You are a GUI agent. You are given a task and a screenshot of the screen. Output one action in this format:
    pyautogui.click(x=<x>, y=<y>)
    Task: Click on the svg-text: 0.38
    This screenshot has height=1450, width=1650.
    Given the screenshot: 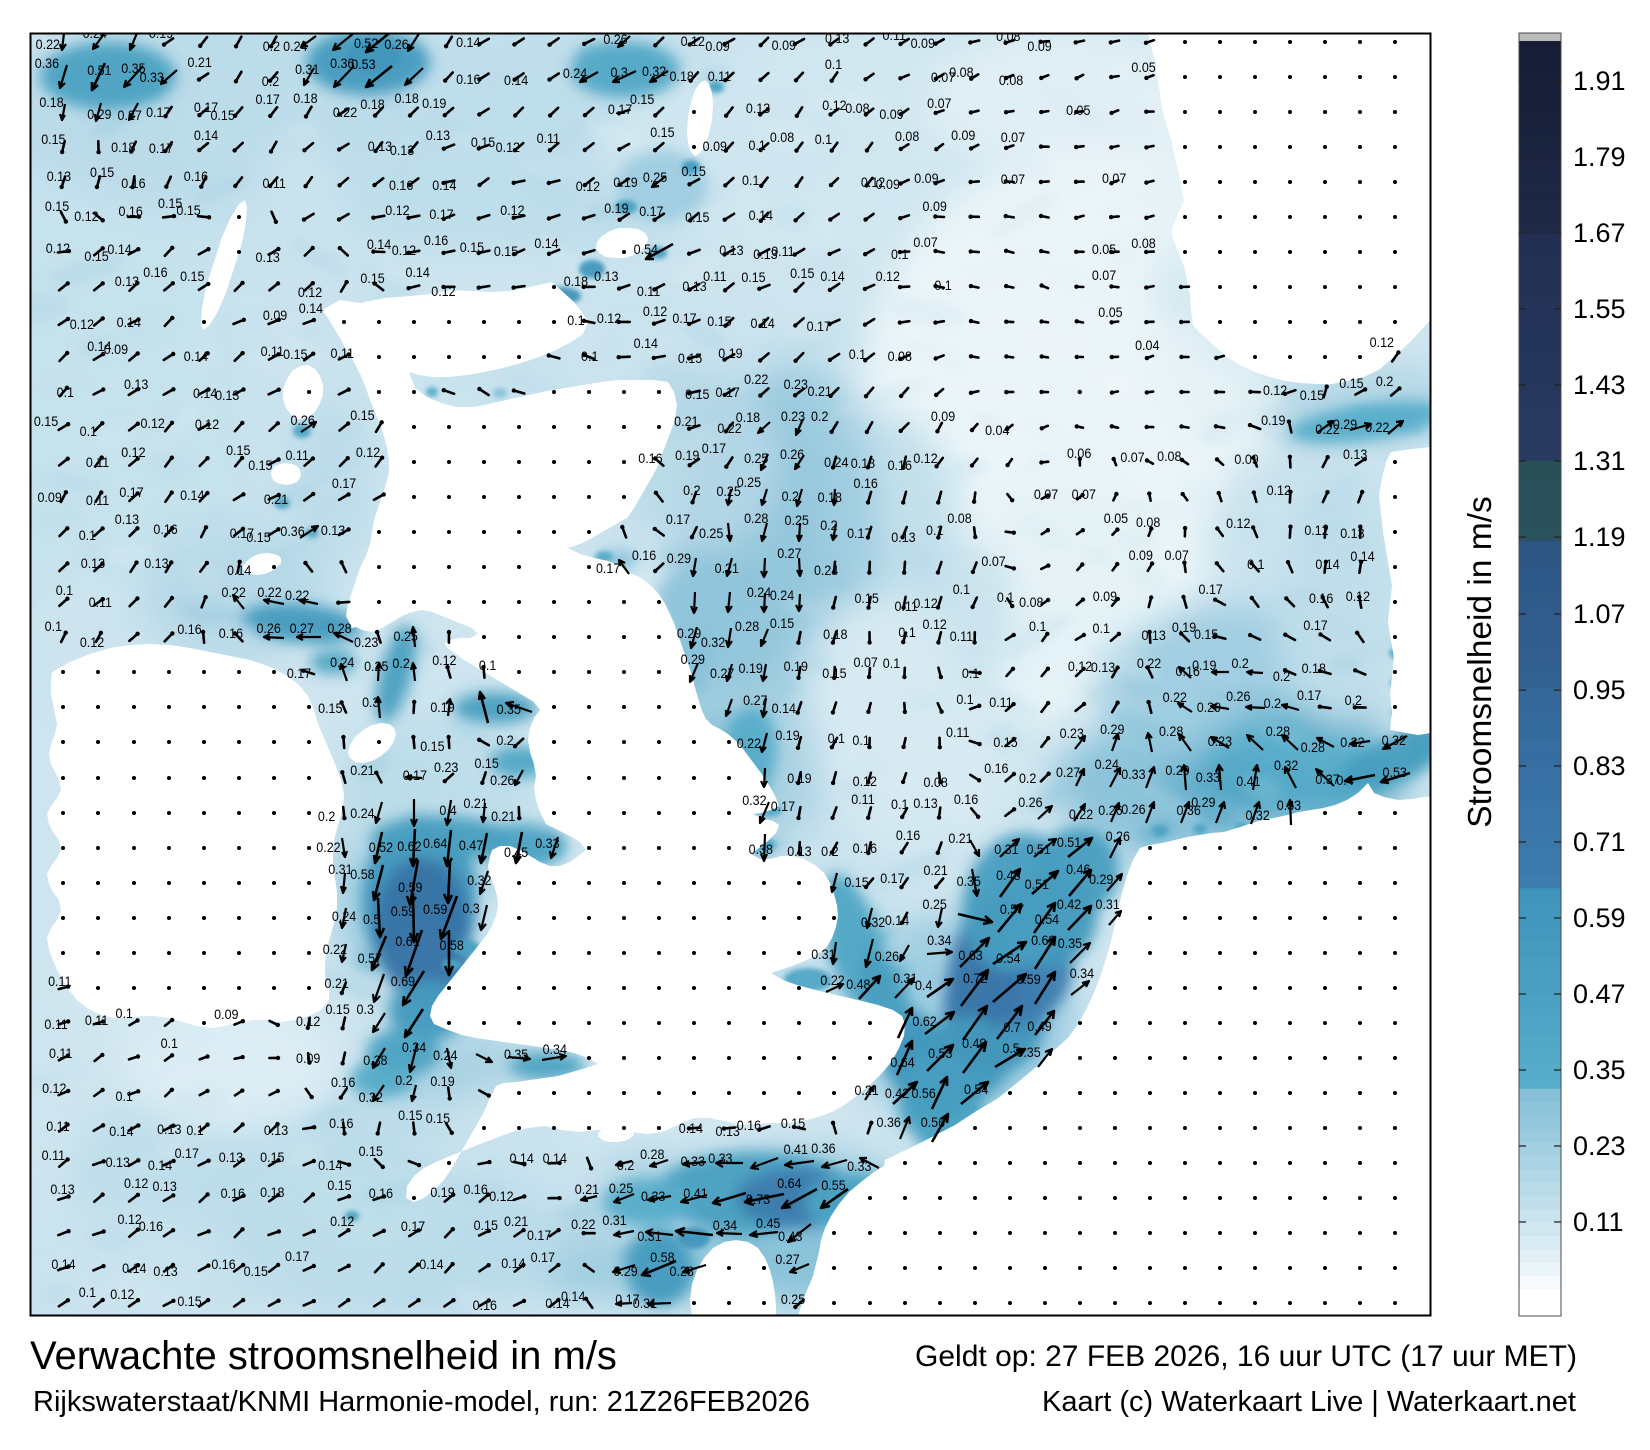 What is the action you would take?
    pyautogui.click(x=375, y=1061)
    